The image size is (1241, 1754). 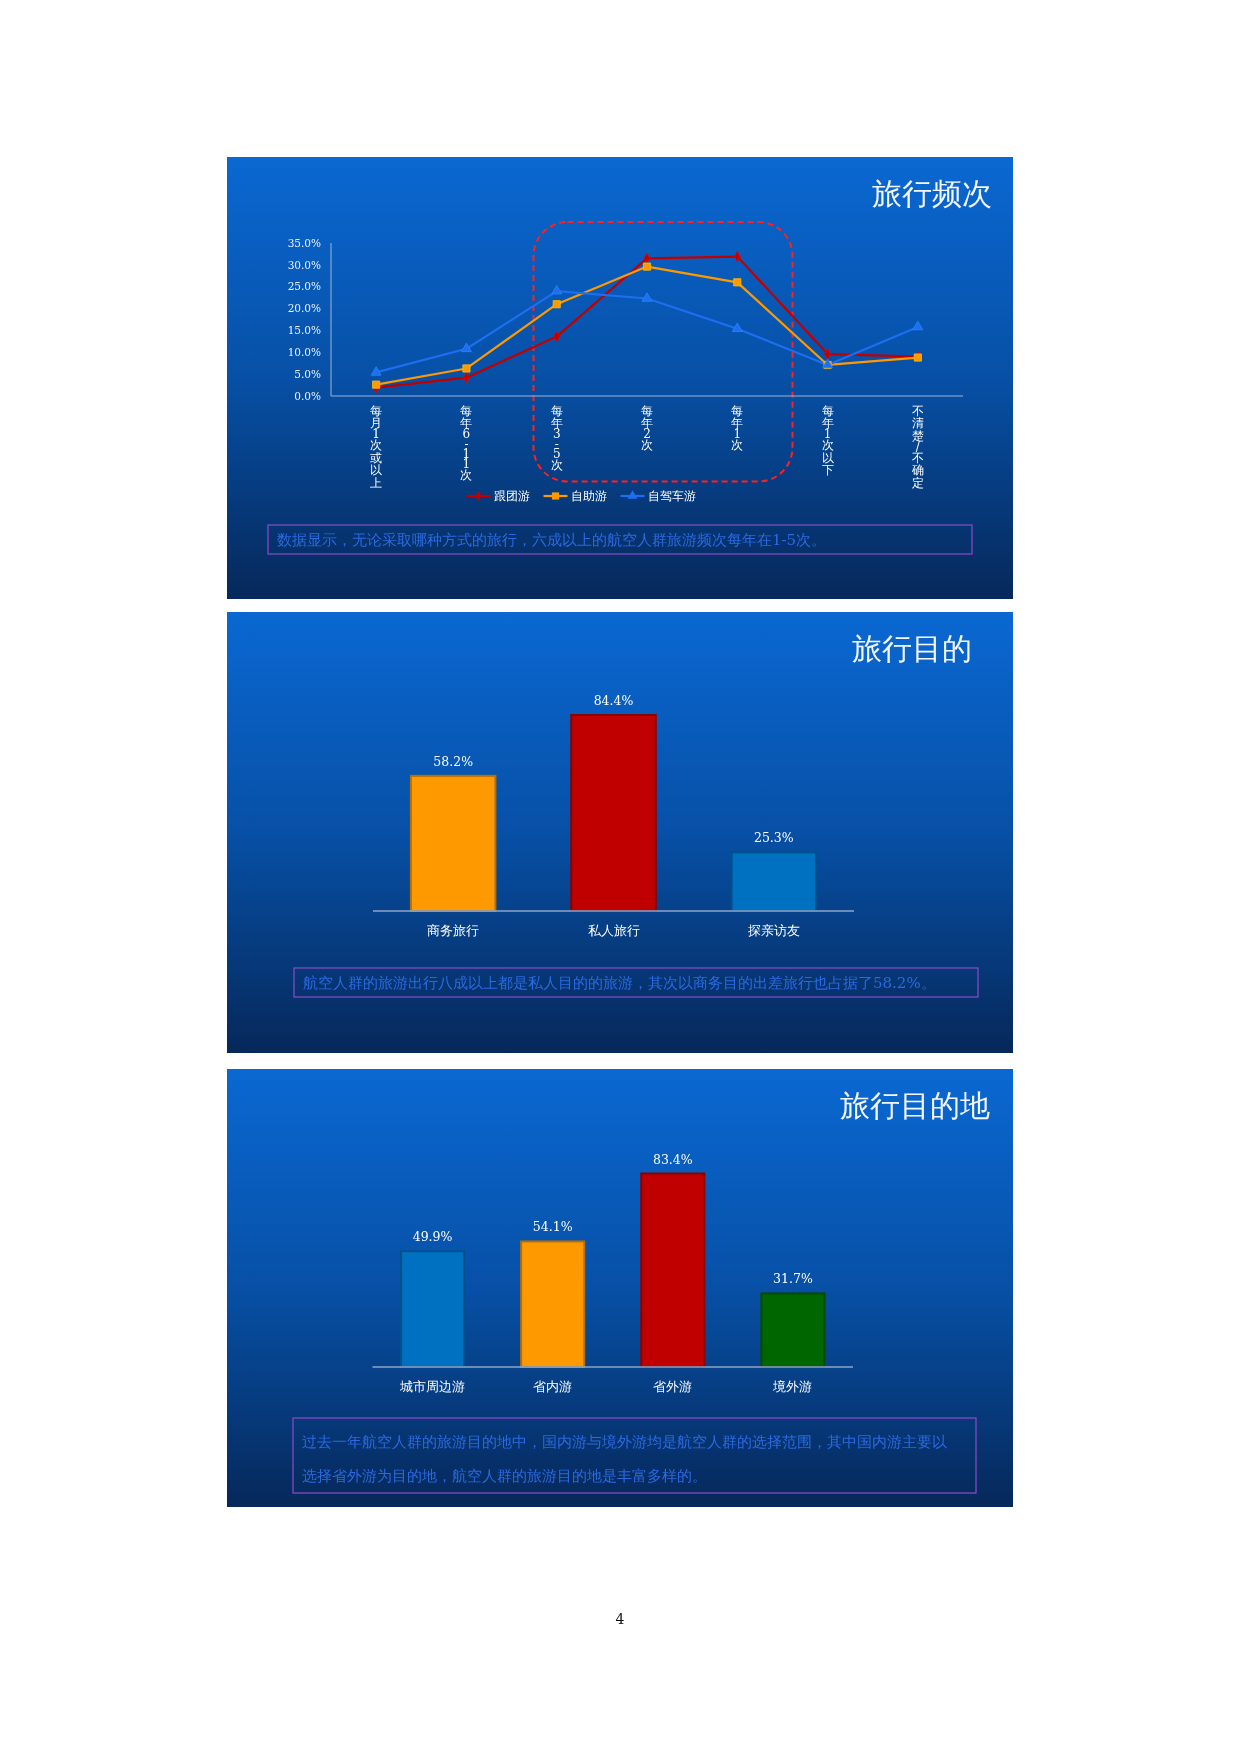 I want to click on x-tick-label: 每年1次, so click(x=737, y=428).